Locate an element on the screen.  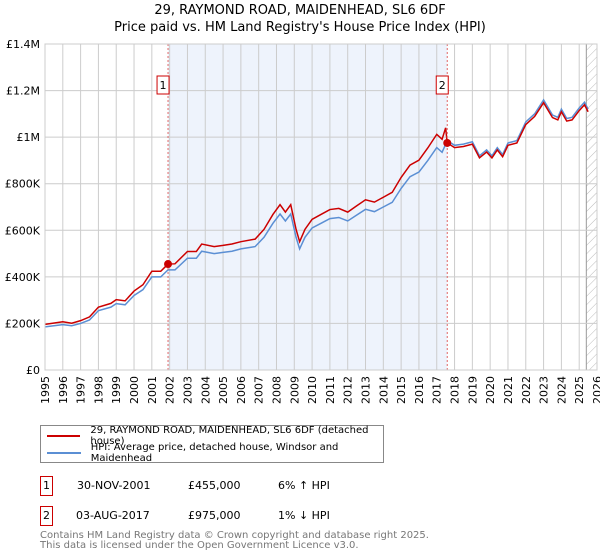
sale-badge-label: 1 is located at coordinates (163, 85).